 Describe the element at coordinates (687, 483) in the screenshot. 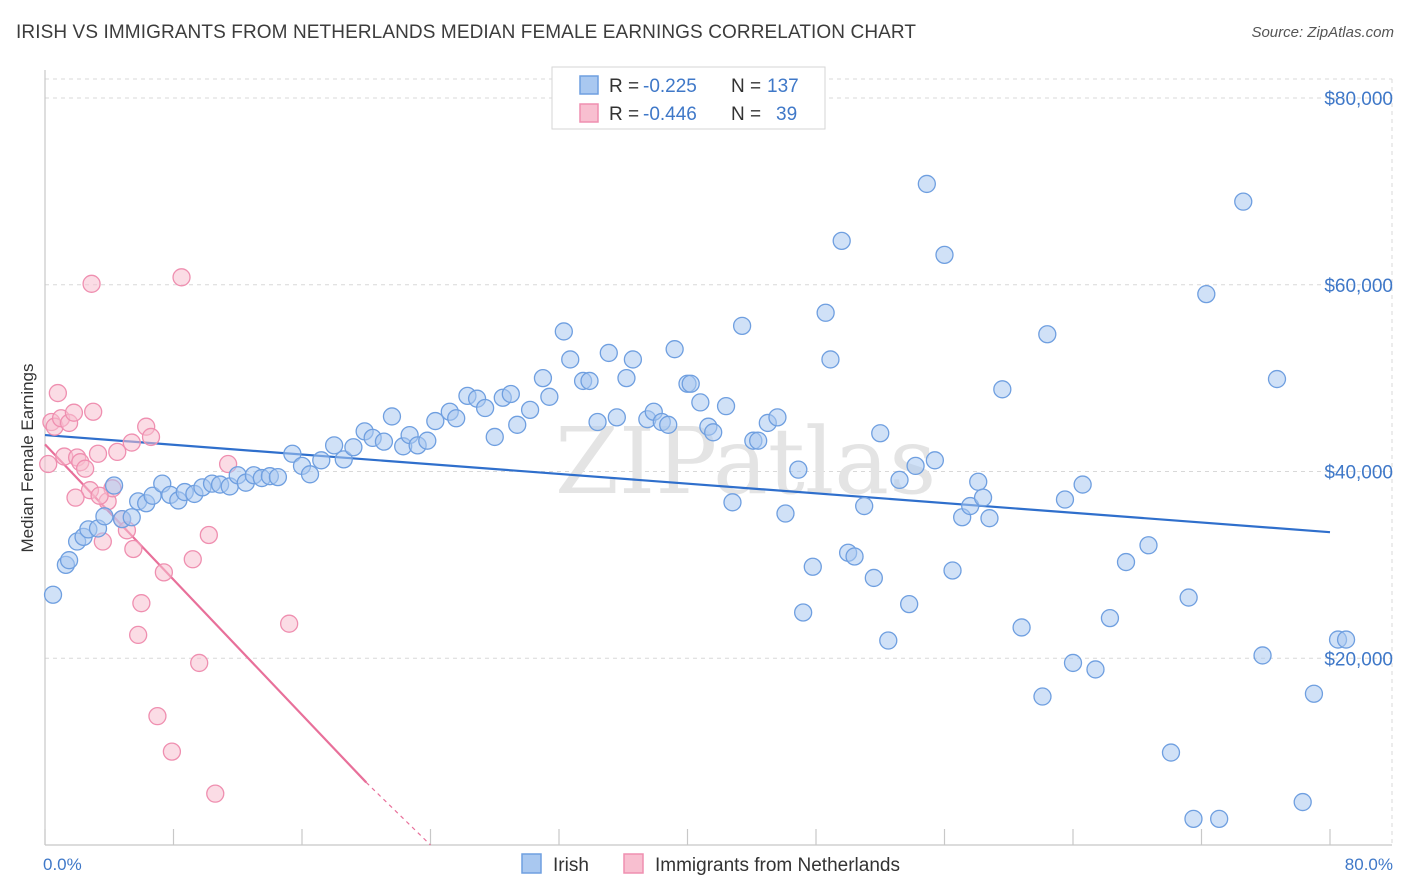

I see `trend-line-irish` at that location.